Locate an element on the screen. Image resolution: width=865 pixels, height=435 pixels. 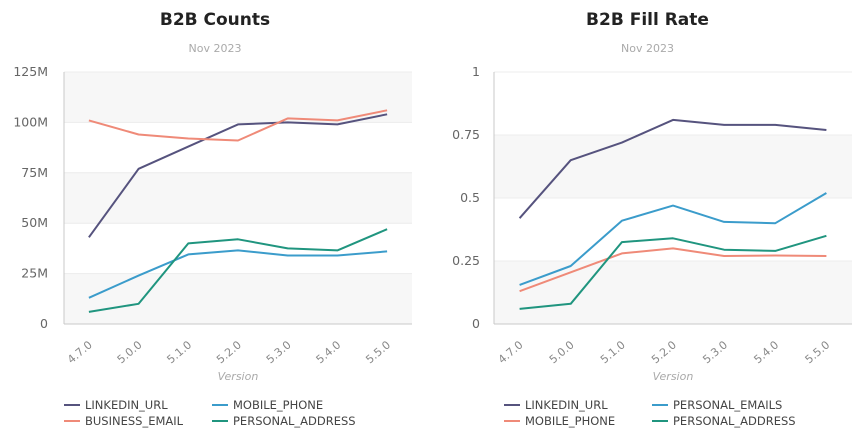
y-tick-label: 0.75 is located at coordinates (466, 134).